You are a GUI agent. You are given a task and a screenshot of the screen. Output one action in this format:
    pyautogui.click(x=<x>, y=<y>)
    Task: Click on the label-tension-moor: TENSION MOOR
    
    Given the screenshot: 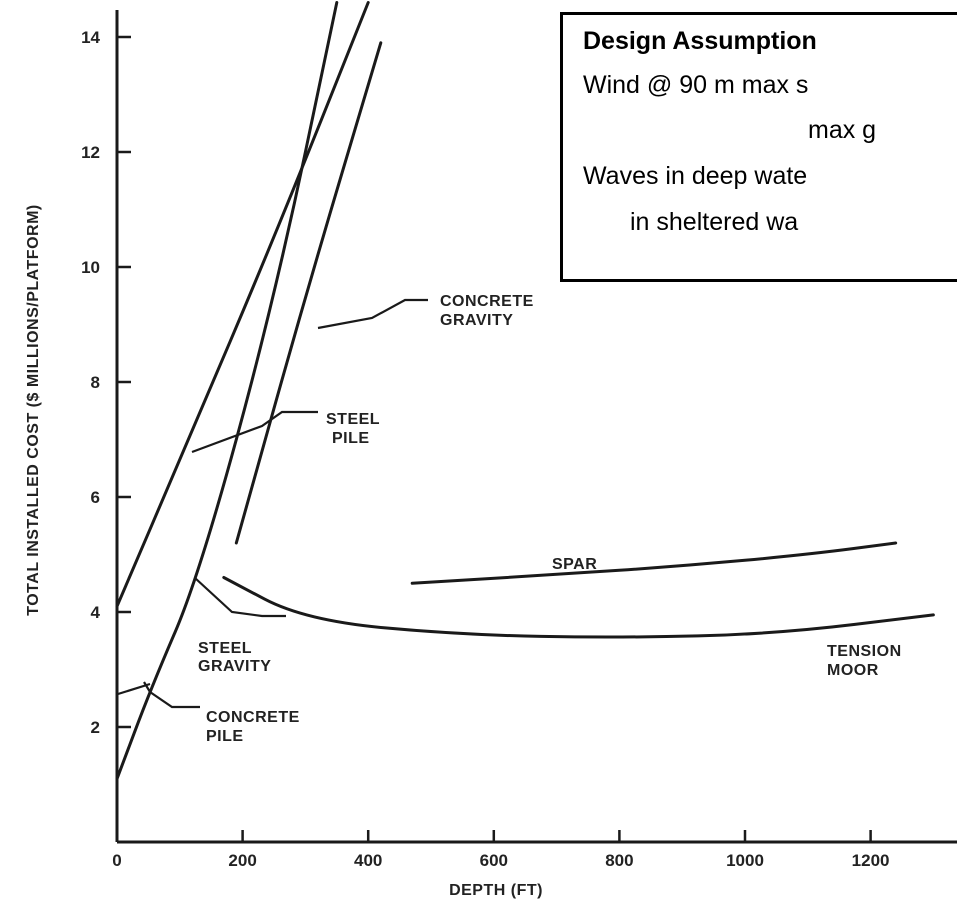 What is the action you would take?
    pyautogui.click(x=867, y=661)
    